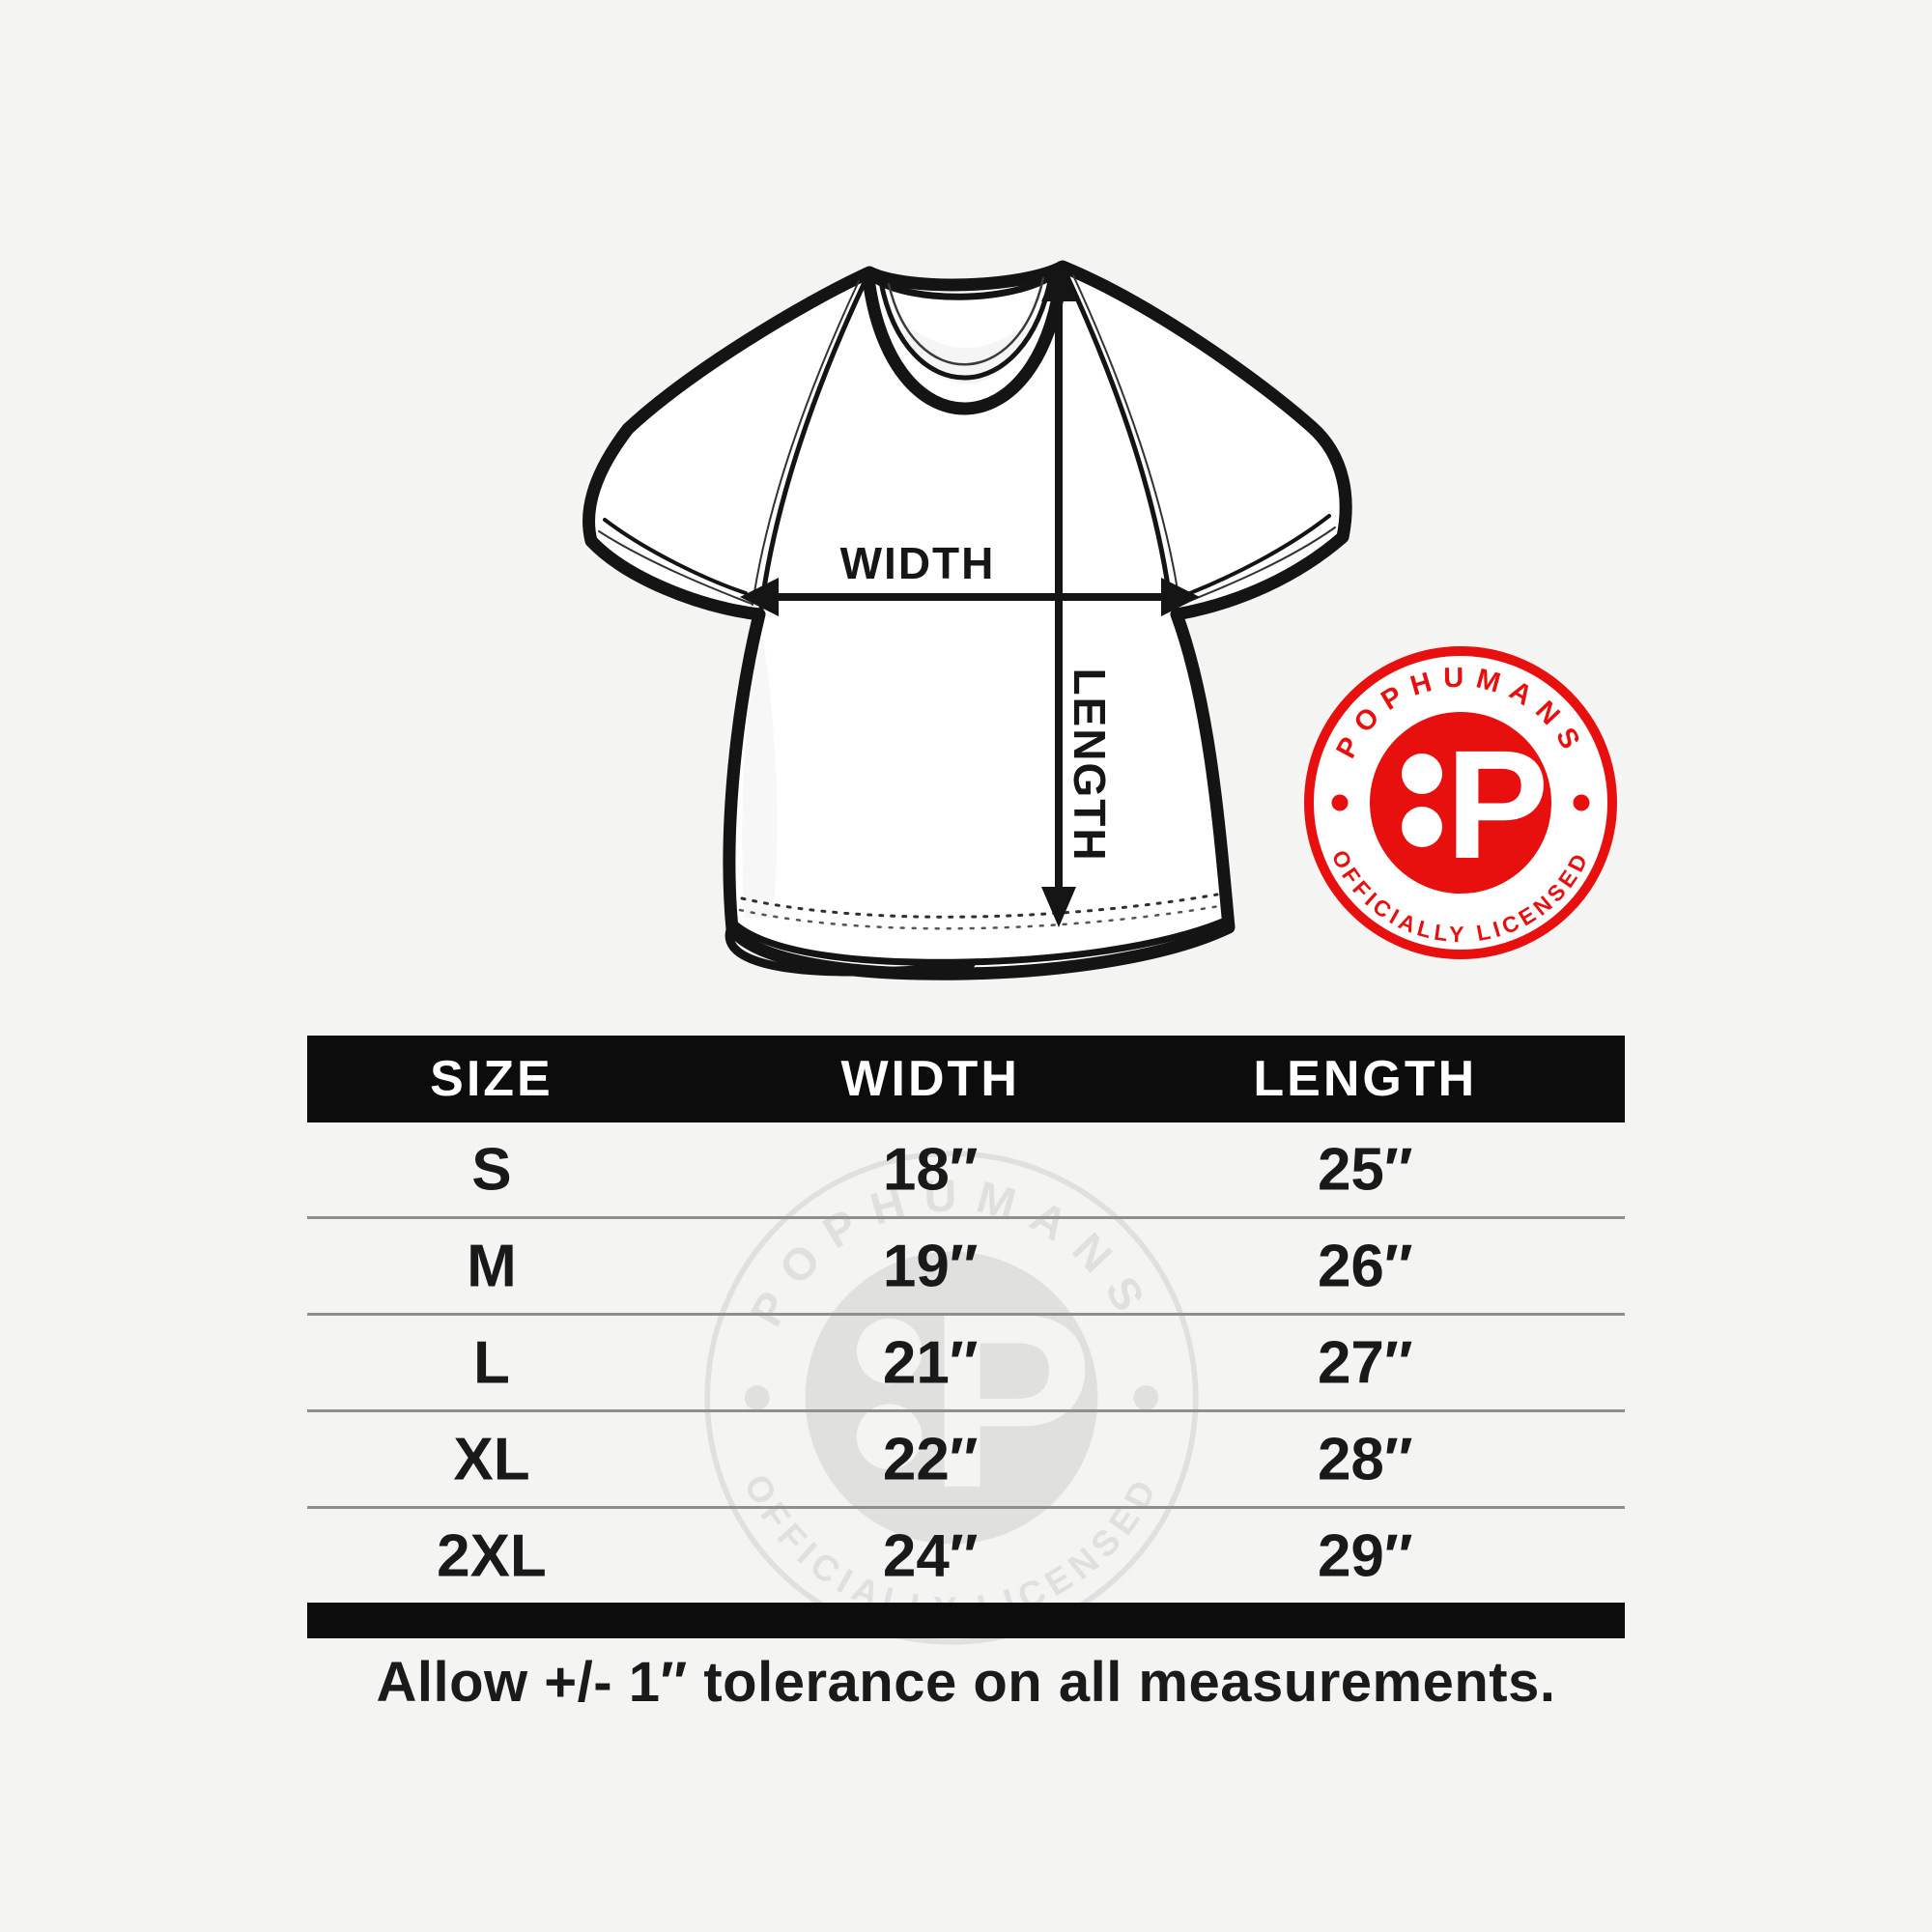 The height and width of the screenshot is (1932, 1932). Describe the element at coordinates (889, 1437) in the screenshot. I see `watermark-colon-dot-bottom` at that location.